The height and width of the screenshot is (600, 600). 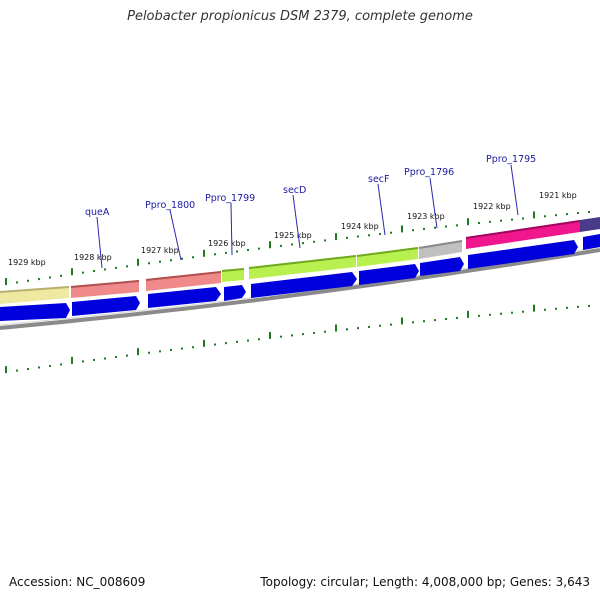 What do you see at coordinates (105, 284) in the screenshot?
I see `feature-block-queA-top` at bounding box center [105, 284].